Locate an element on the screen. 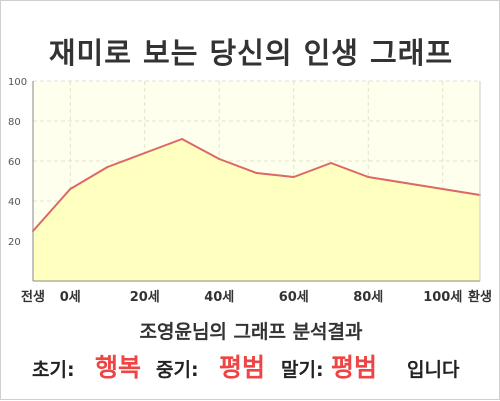 Image resolution: width=500 pixels, height=401 pixels. y-tick-label: 80 is located at coordinates (14, 122).